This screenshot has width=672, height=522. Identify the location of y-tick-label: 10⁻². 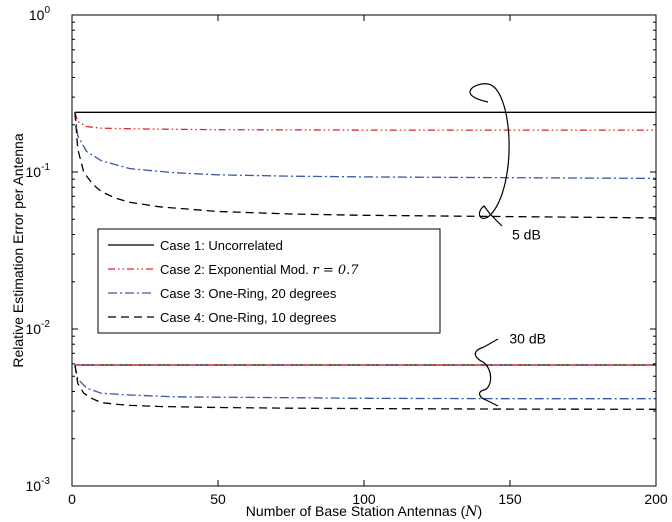
(38, 328).